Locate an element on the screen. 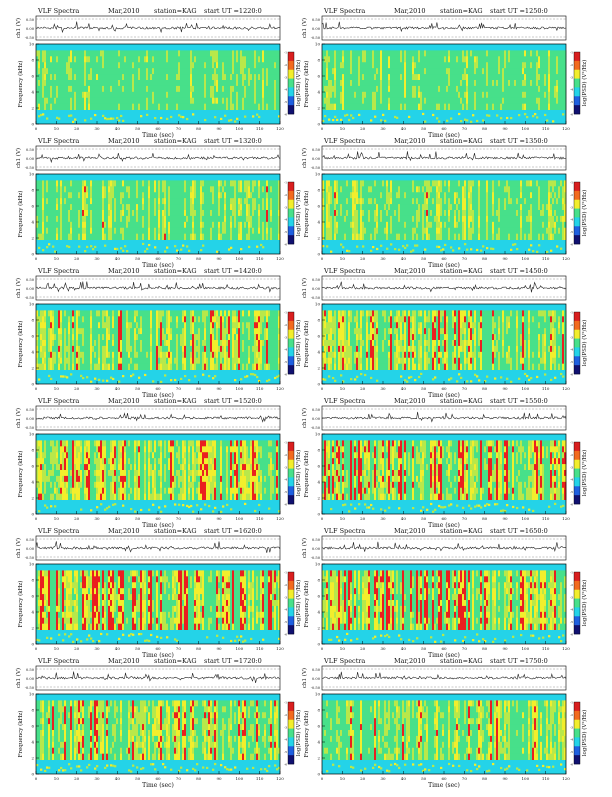 The image size is (612, 797). time-tick-label: 110 is located at coordinates (260, 258).